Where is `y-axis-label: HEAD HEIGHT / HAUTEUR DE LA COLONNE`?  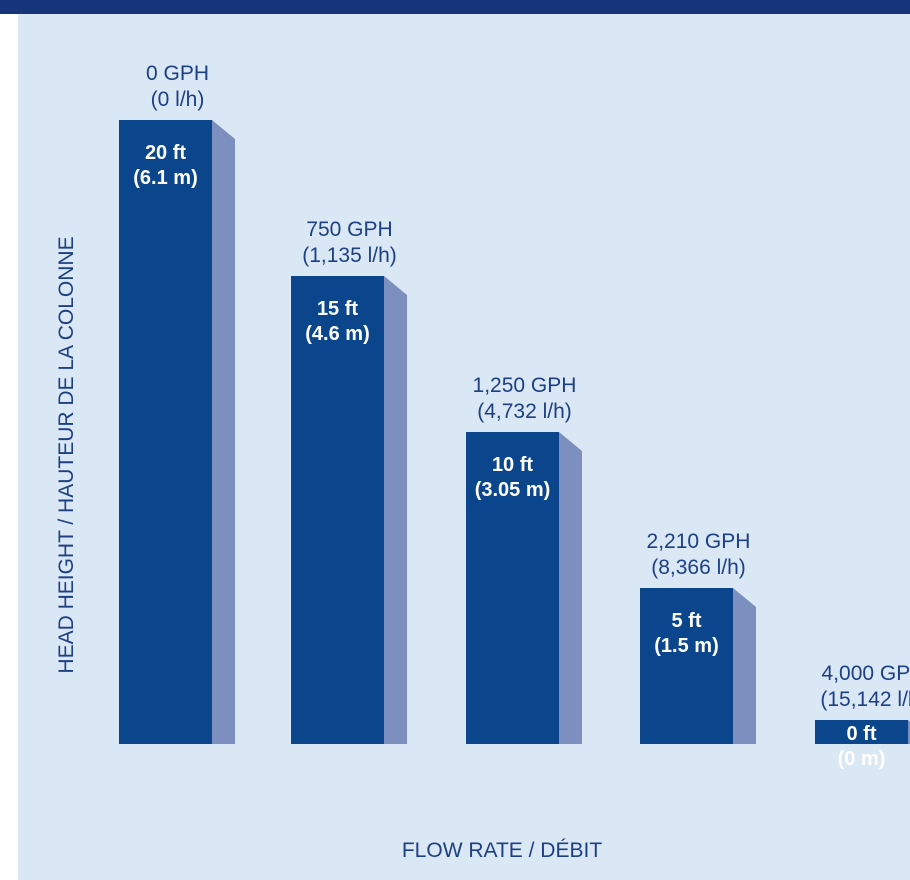
y-axis-label: HEAD HEIGHT / HAUTEUR DE LA COLONNE is located at coordinates (66, 455).